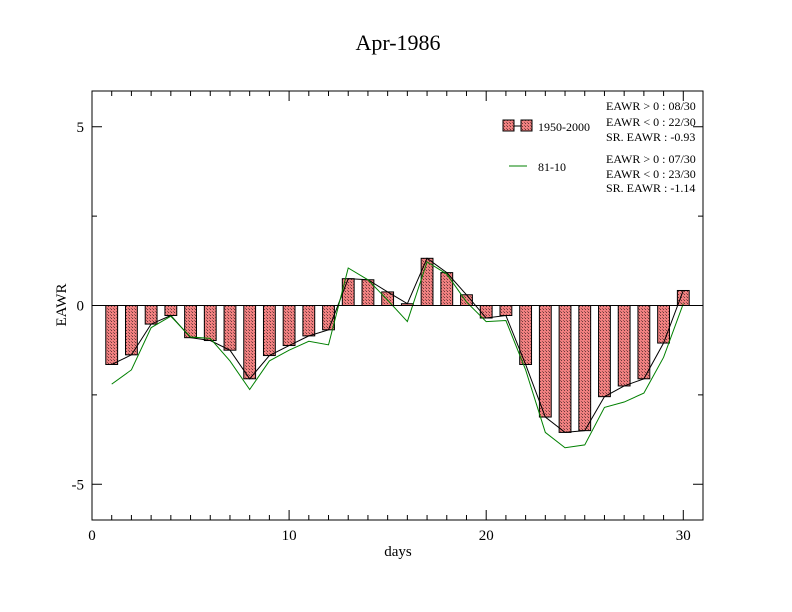 Image resolution: width=792 pixels, height=612 pixels. Describe the element at coordinates (650, 137) in the screenshot. I see `stat-line: SR. EAWR : -0.93` at that location.